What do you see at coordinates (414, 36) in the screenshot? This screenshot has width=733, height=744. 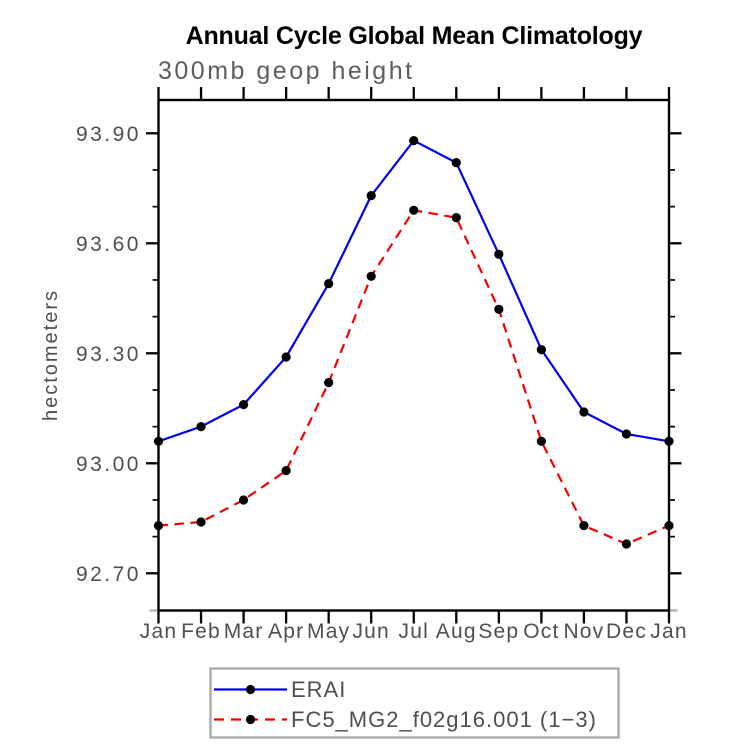 I see `chart-title: Annual Cycle Global Mean Climatology` at bounding box center [414, 36].